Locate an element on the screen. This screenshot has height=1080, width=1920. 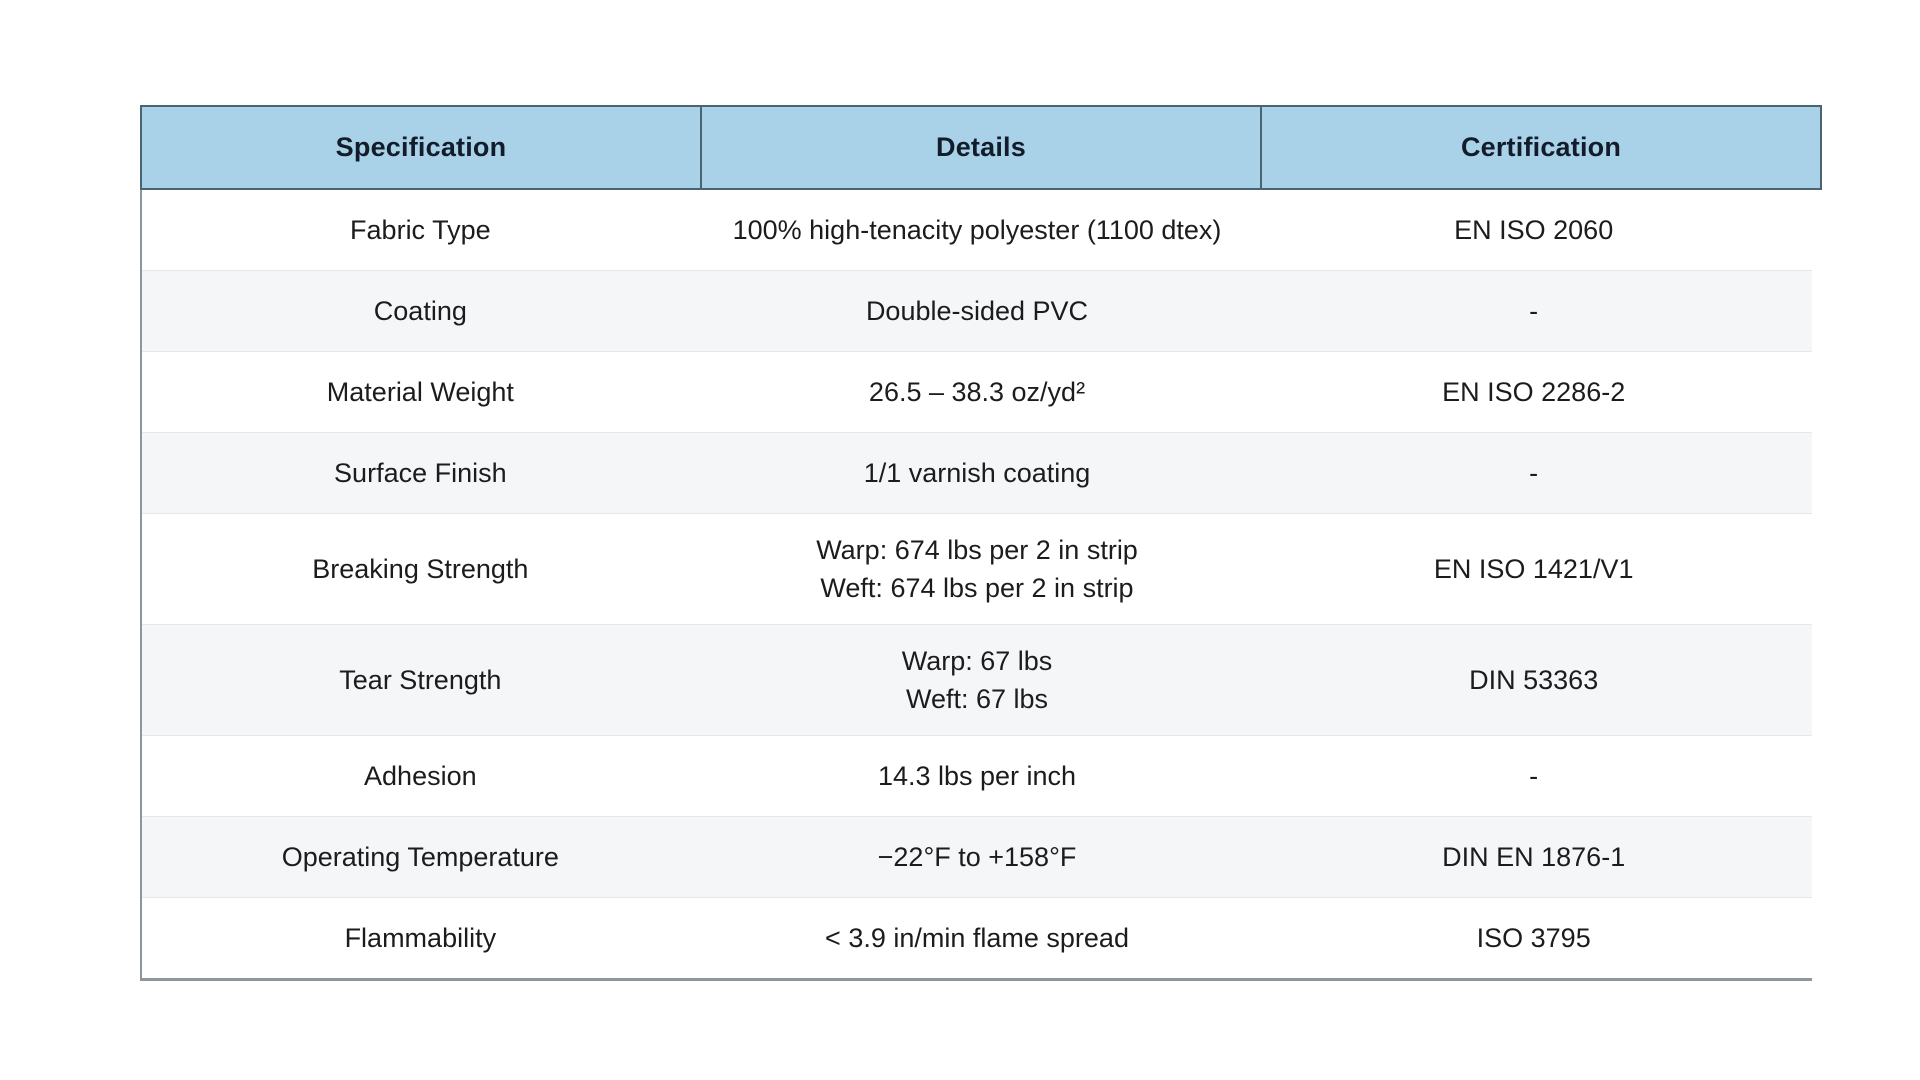
table-header-row: Specification Details Certification is located at coordinates (981, 147).